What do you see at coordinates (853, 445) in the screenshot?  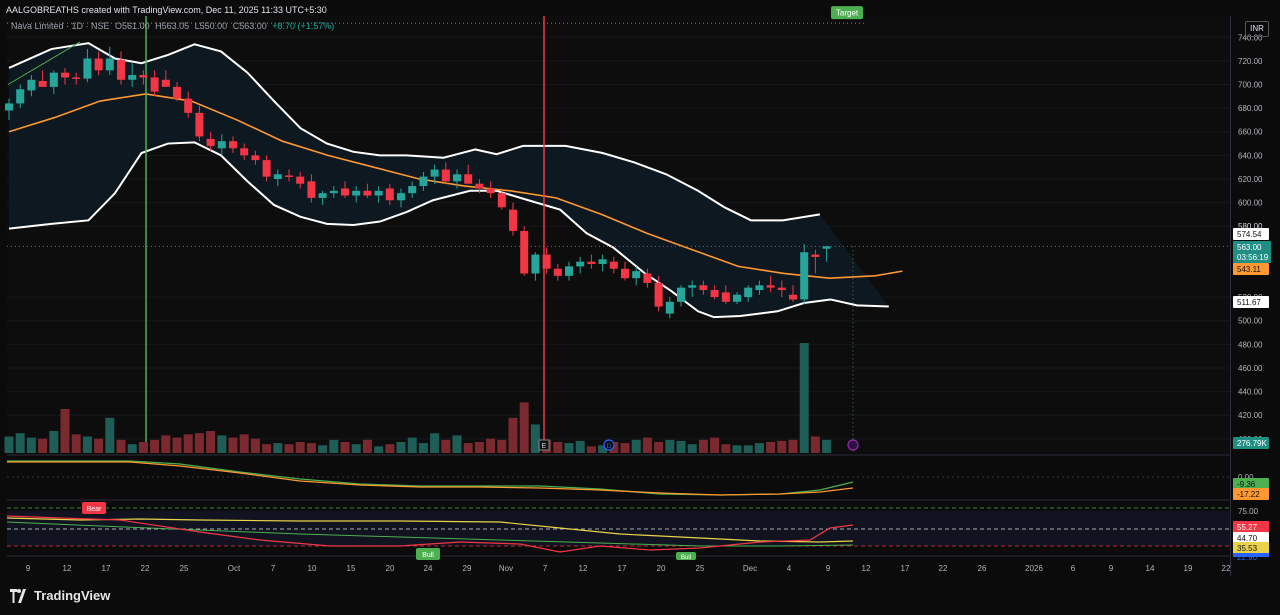 I see `split-marker-icon` at bounding box center [853, 445].